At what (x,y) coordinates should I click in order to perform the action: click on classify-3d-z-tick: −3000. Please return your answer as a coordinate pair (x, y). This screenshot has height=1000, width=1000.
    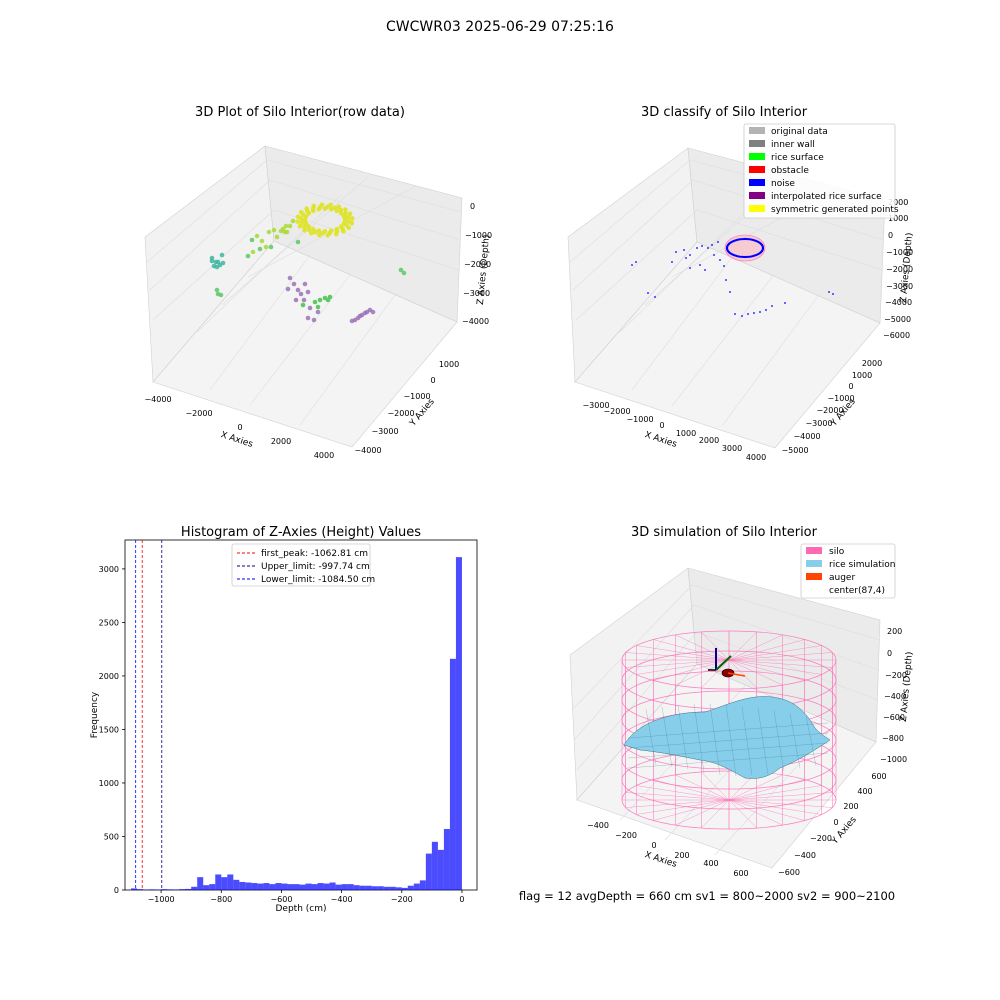
    Looking at the image, I should click on (899, 286).